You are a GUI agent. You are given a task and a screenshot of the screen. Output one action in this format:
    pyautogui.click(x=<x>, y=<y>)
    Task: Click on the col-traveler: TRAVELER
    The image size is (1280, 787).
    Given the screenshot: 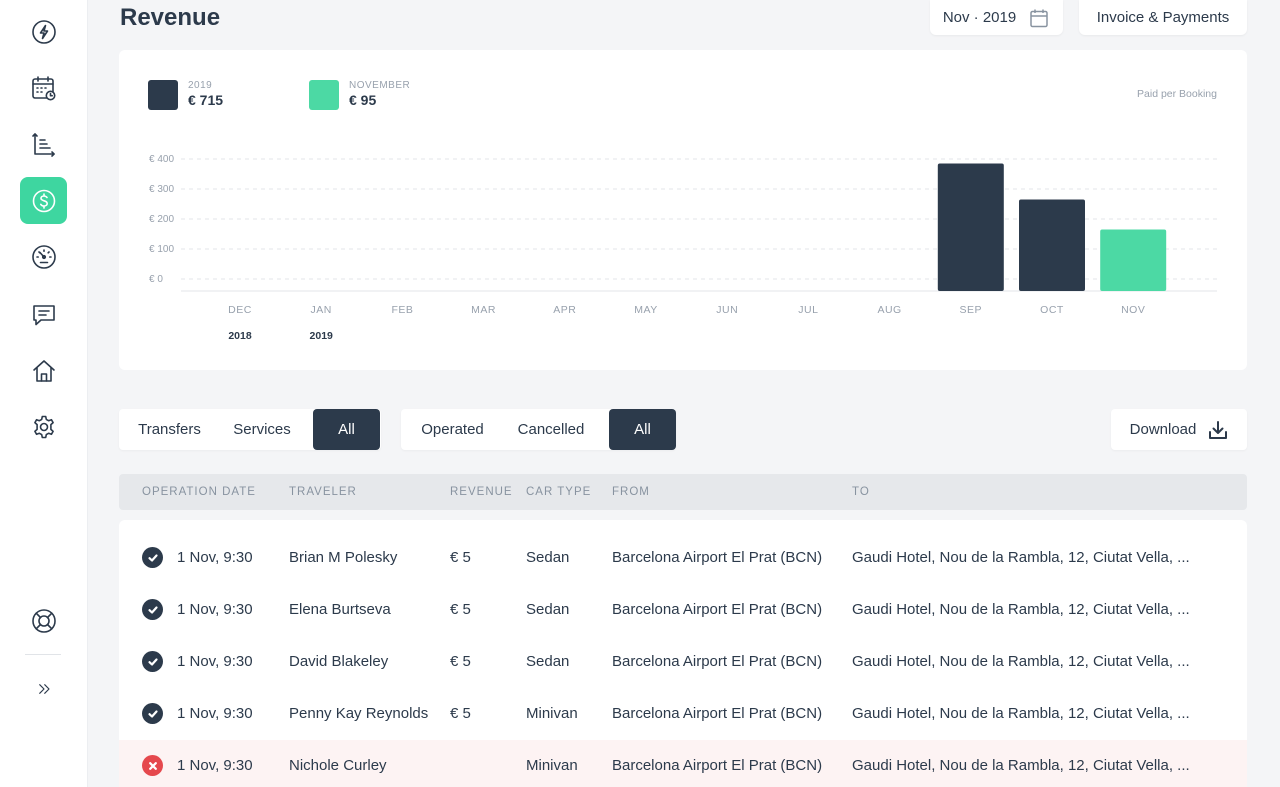 What is the action you would take?
    pyautogui.click(x=323, y=492)
    